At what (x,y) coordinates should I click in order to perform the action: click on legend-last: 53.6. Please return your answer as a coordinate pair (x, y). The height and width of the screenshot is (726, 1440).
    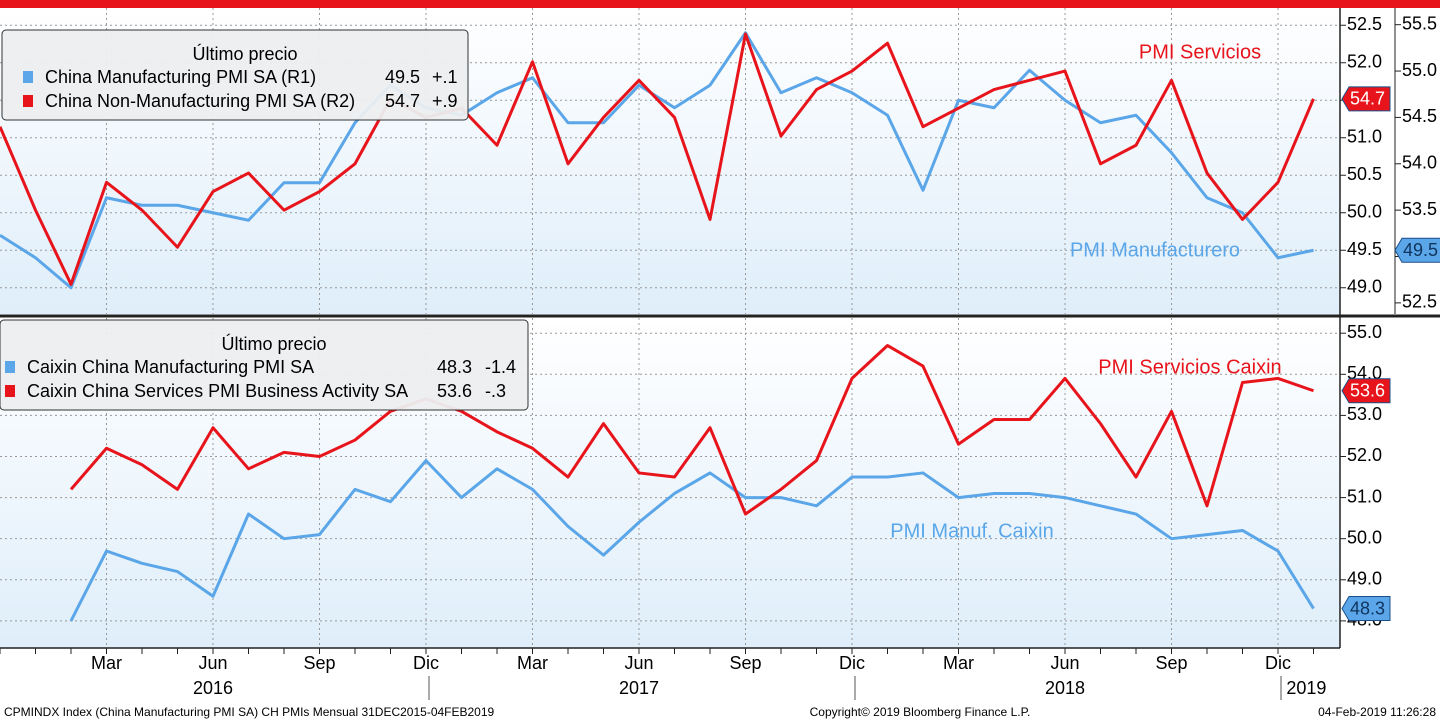
    Looking at the image, I should click on (454, 391).